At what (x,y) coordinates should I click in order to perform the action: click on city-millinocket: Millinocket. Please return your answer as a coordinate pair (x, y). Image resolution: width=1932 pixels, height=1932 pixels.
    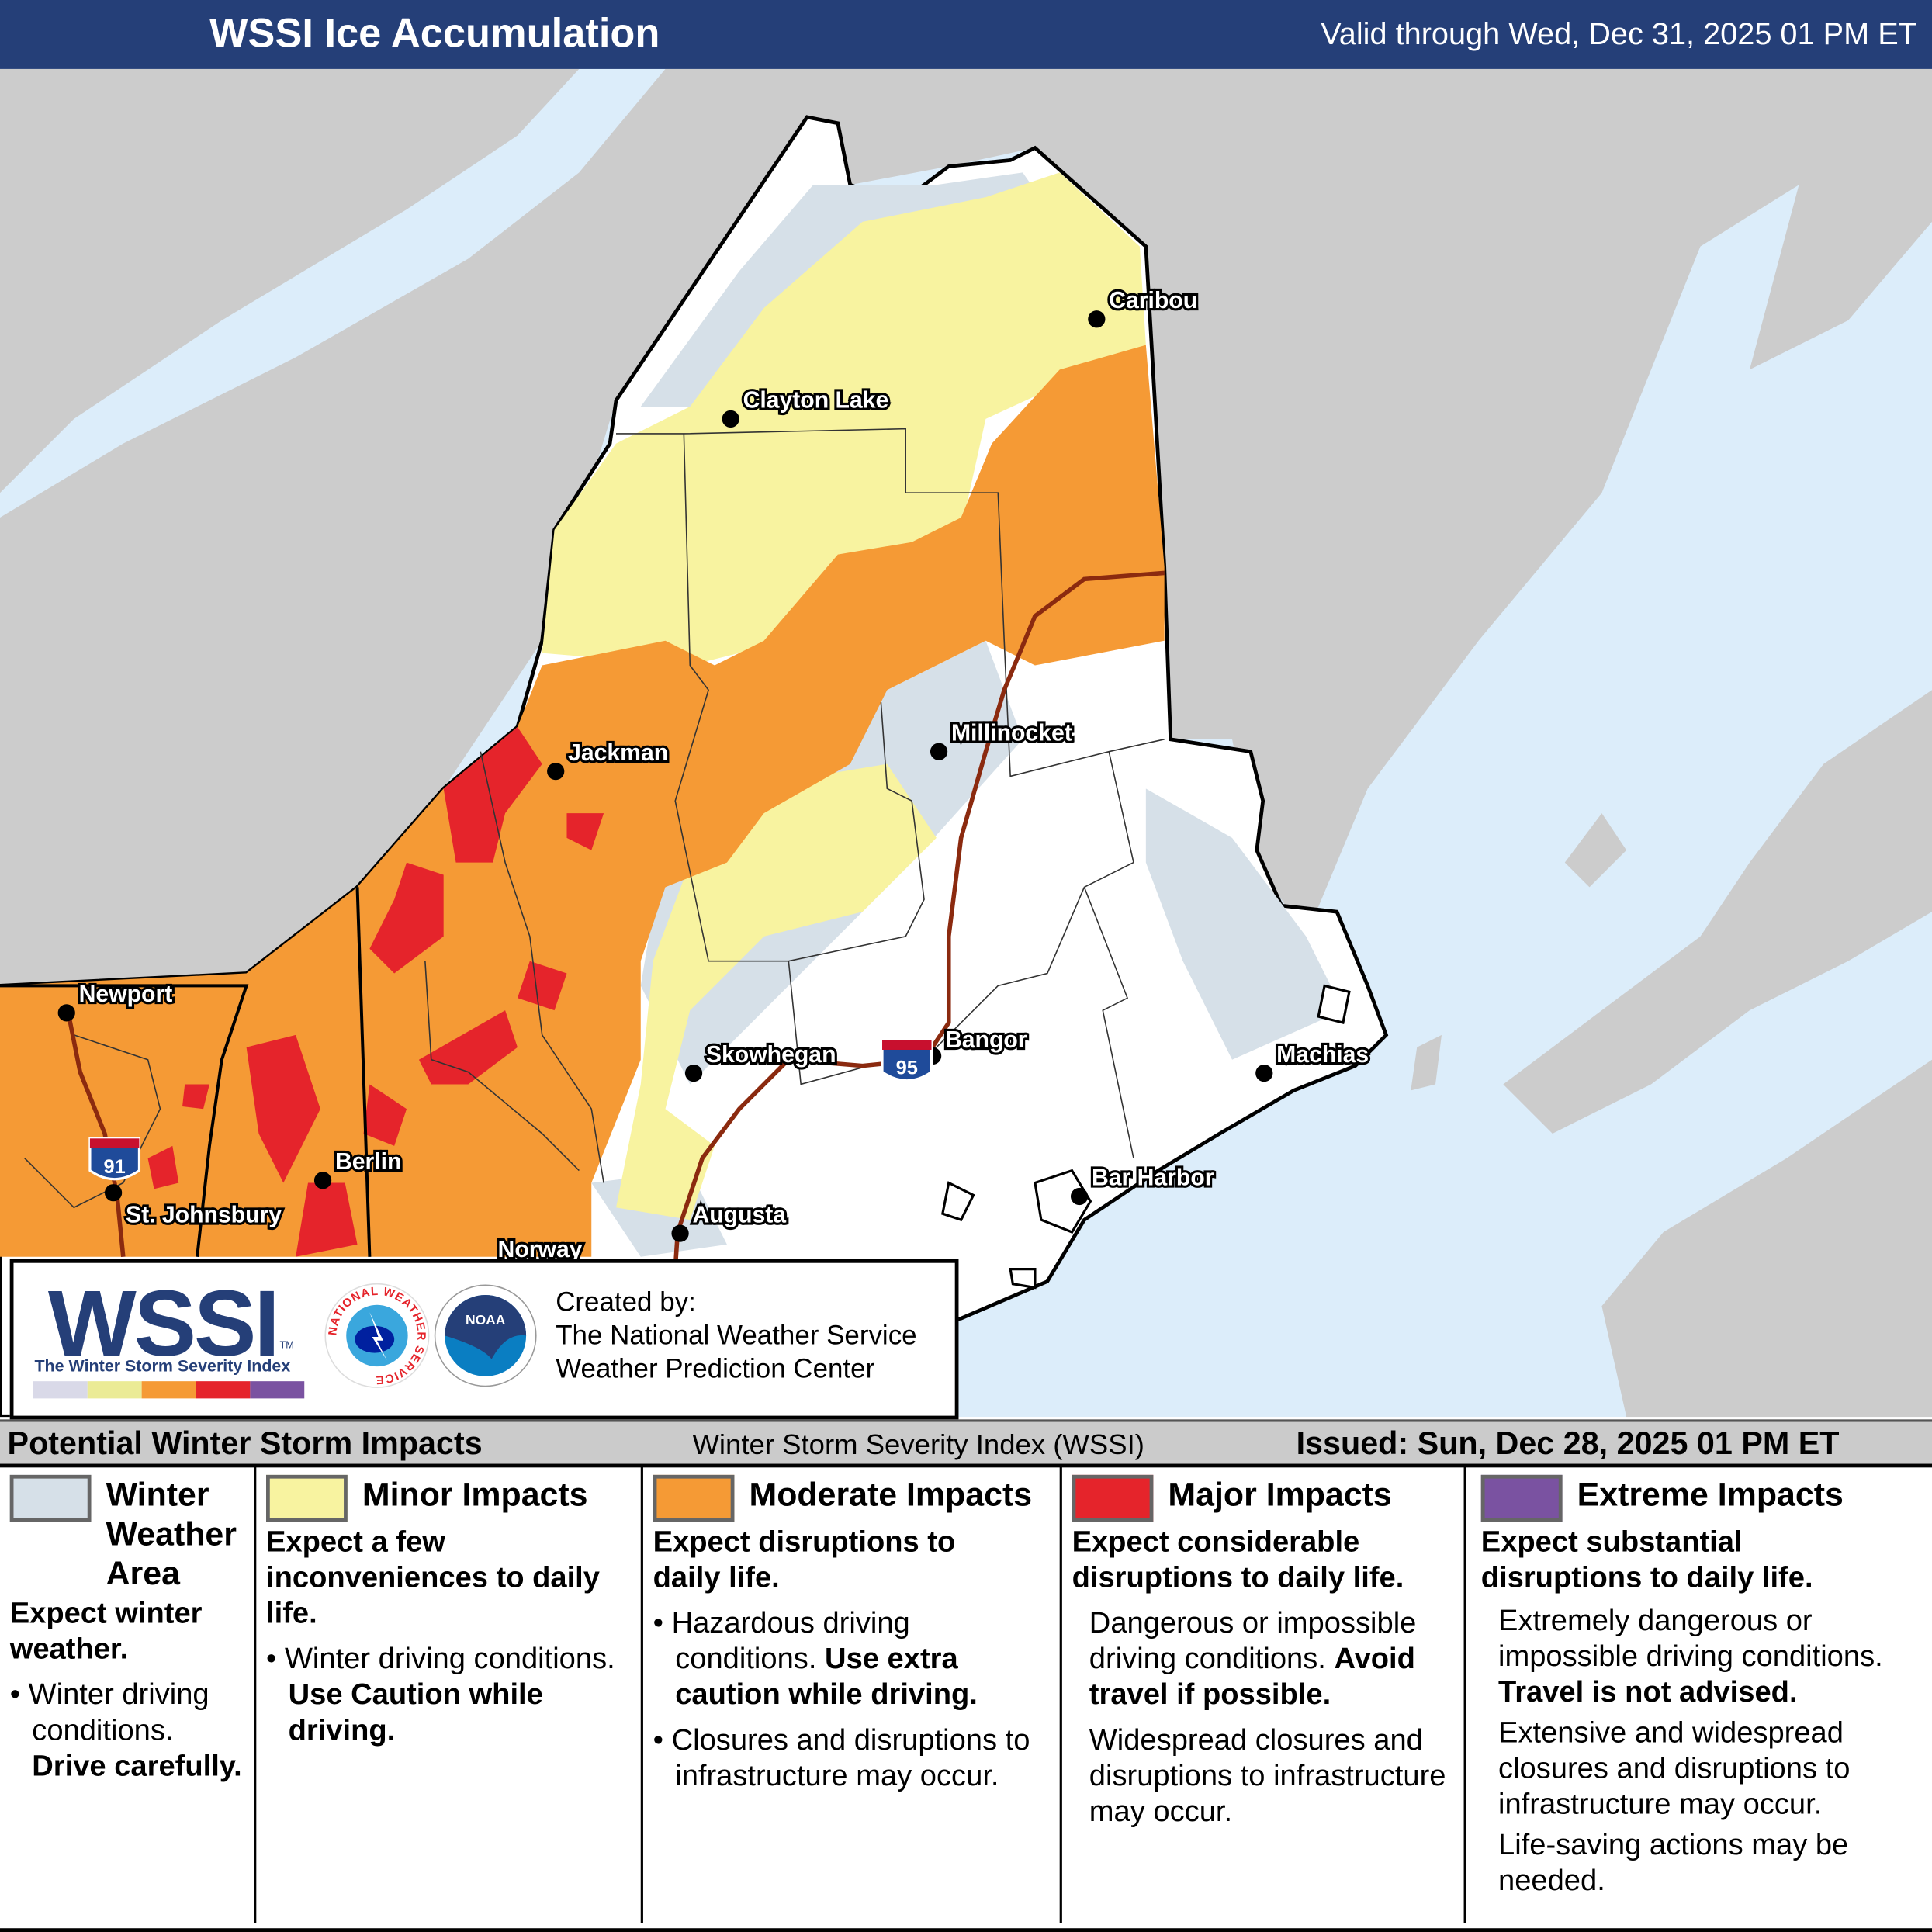
    Looking at the image, I should click on (1002, 739).